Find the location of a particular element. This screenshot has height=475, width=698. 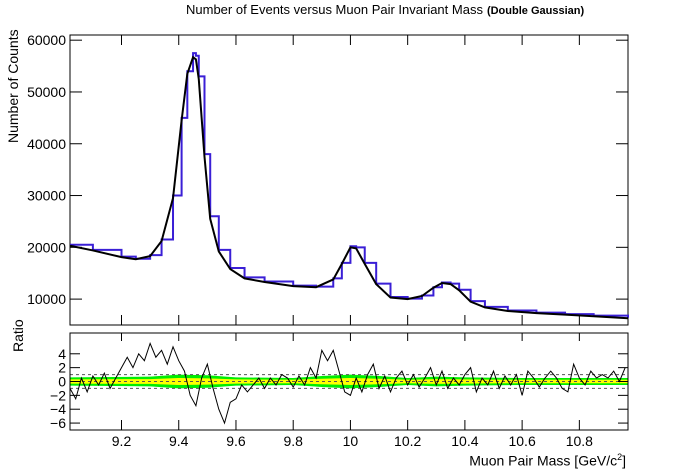

main-y-tick-label: 40000 is located at coordinates (46, 144).